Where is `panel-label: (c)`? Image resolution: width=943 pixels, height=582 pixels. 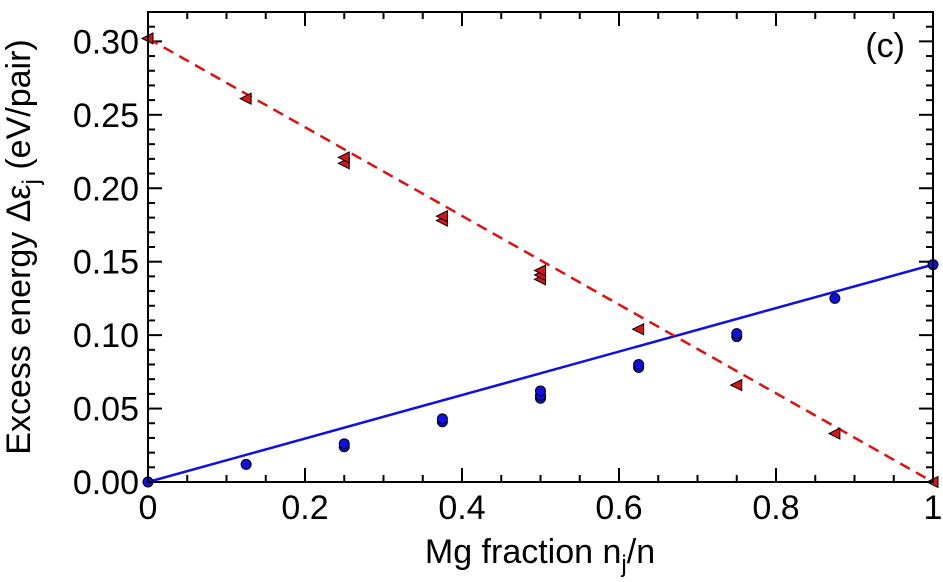
panel-label: (c) is located at coordinates (885, 46).